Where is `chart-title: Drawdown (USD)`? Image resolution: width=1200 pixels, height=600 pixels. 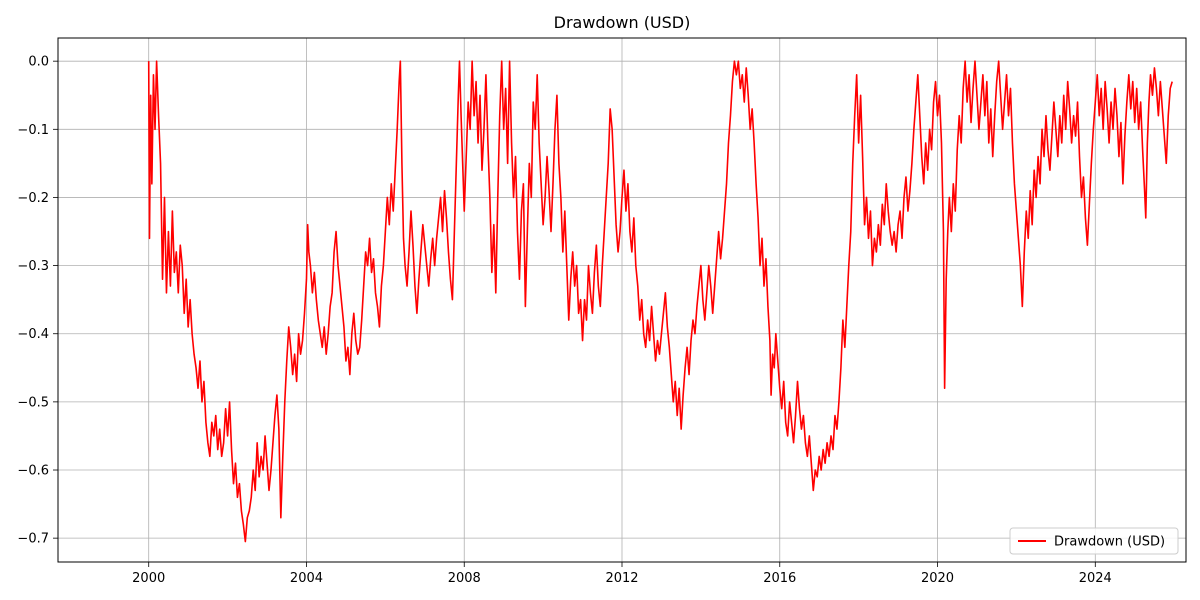 chart-title: Drawdown (USD) is located at coordinates (622, 22).